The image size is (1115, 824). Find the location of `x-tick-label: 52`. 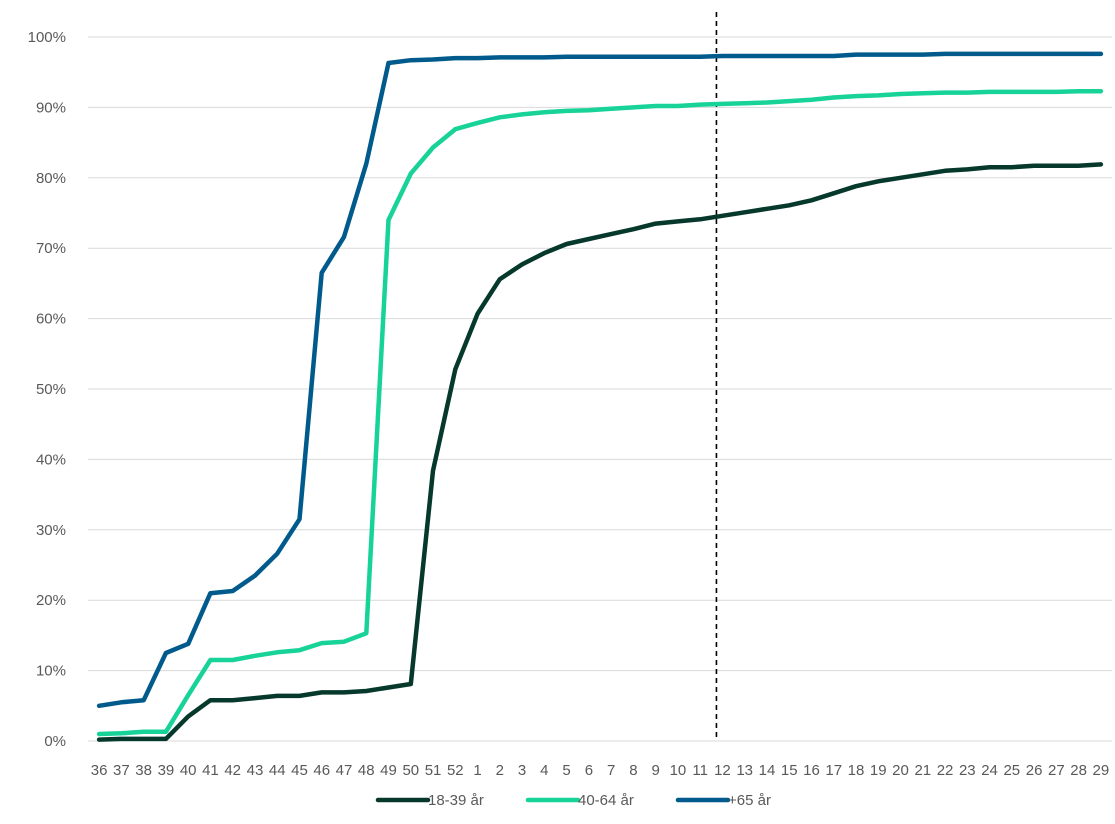

x-tick-label: 52 is located at coordinates (455, 770).